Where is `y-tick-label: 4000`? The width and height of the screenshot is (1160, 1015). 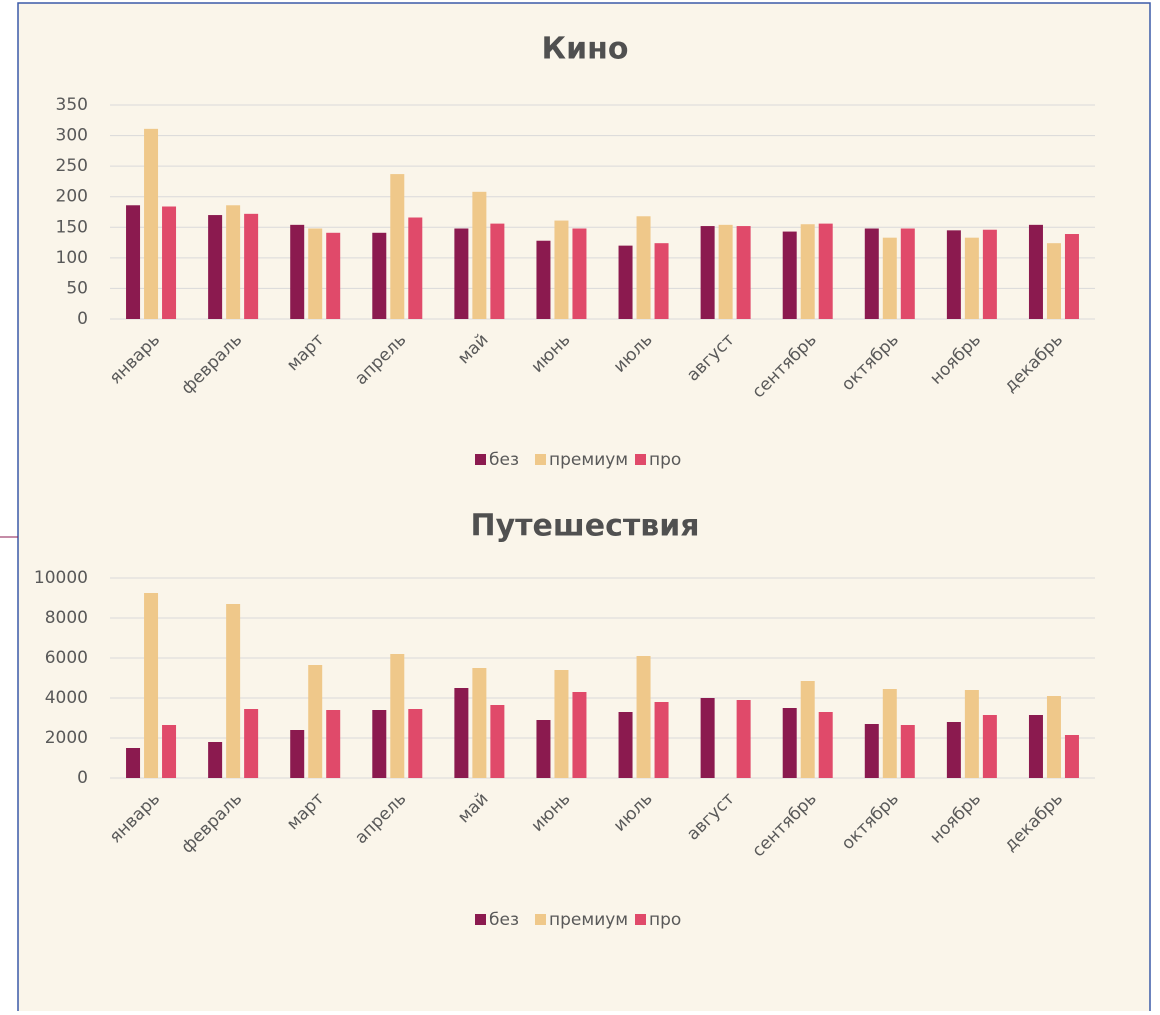
y-tick-label: 4000 is located at coordinates (66, 698).